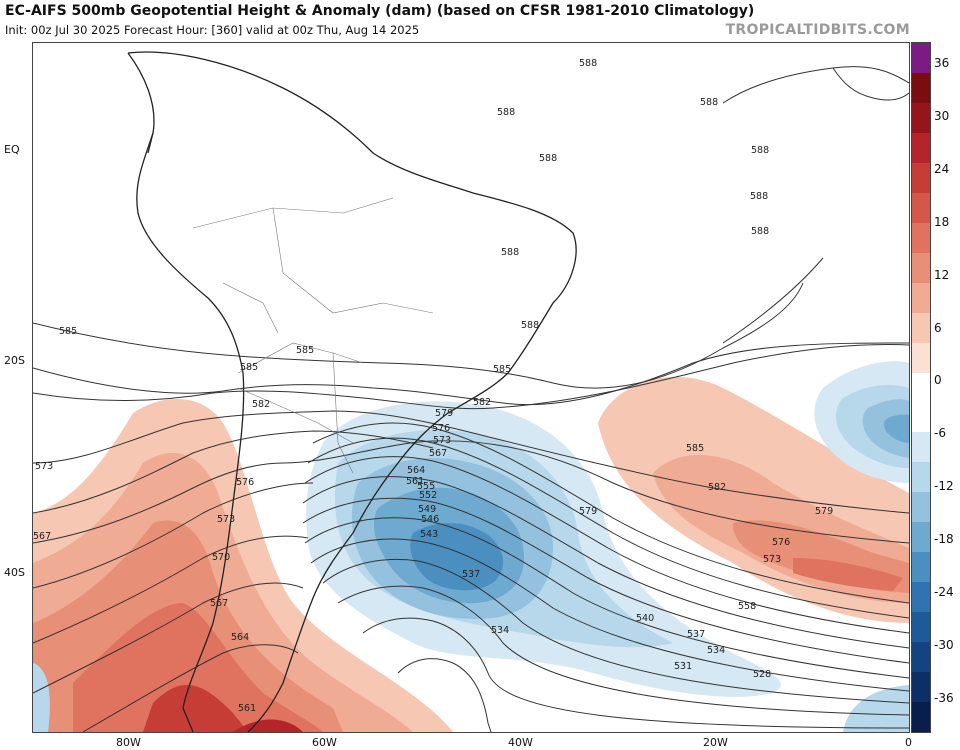 This screenshot has width=960, height=750. What do you see at coordinates (938, 327) in the screenshot?
I see `colorbar-tick-label: 6` at bounding box center [938, 327].